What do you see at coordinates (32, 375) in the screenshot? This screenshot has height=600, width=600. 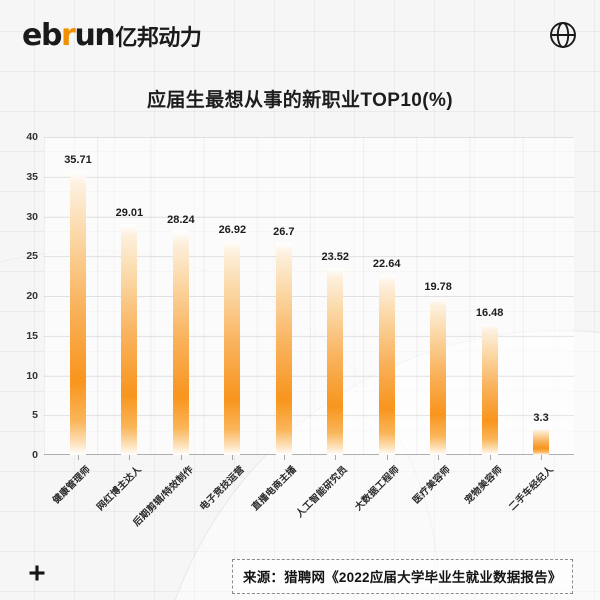 I see `y-axis-tick-label: 10` at bounding box center [32, 375].